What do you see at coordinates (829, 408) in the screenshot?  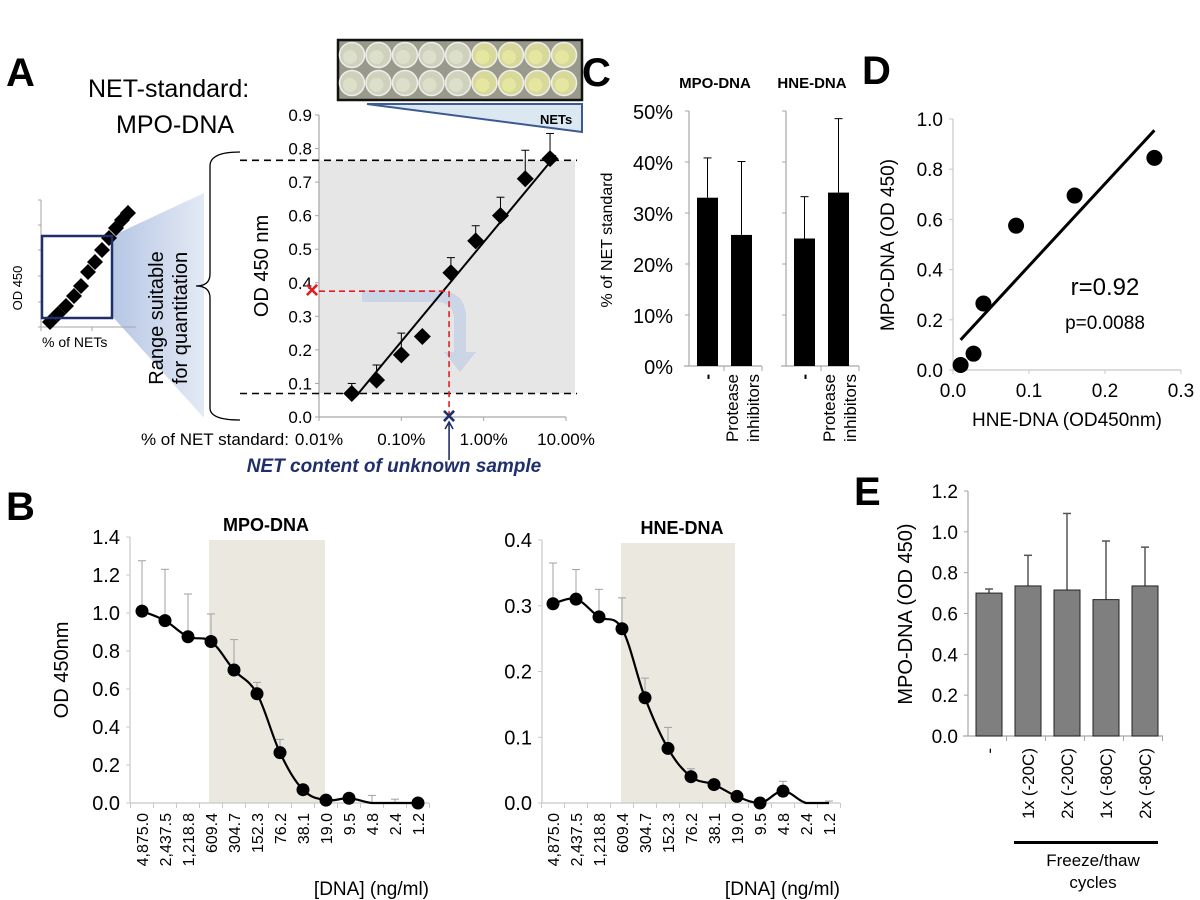 I see `c-x-tick-label: Protease` at bounding box center [829, 408].